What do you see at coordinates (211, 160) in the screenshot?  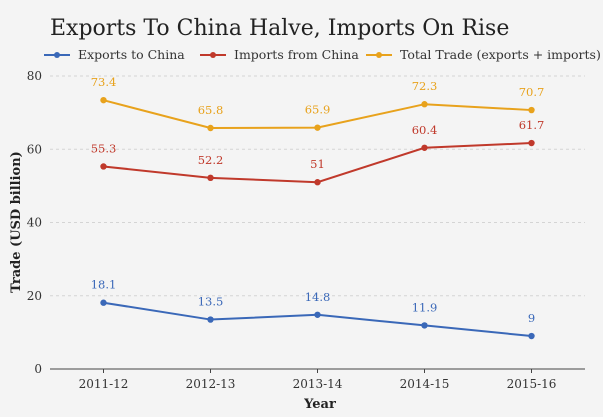 I see `data-label-imports: 52.2` at bounding box center [211, 160].